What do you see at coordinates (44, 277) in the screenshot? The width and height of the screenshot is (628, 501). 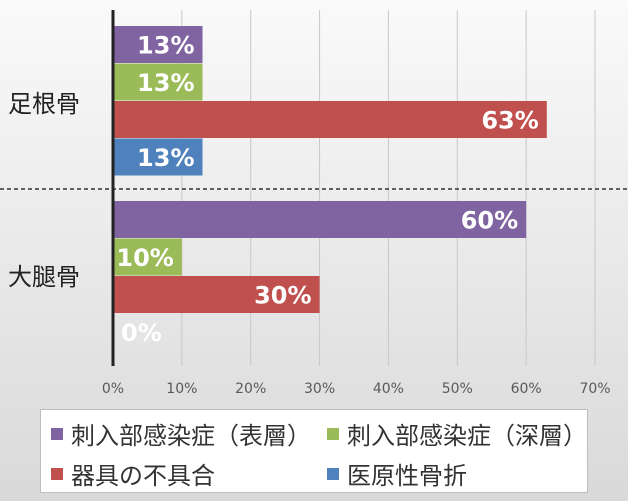 I see `y-category-label: 大腿骨` at bounding box center [44, 277].